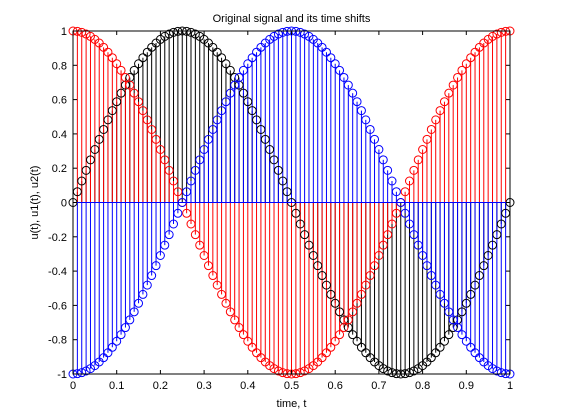 The height and width of the screenshot is (420, 561). What do you see at coordinates (57, 341) in the screenshot?
I see `y-tick-label: -0.8` at bounding box center [57, 341].